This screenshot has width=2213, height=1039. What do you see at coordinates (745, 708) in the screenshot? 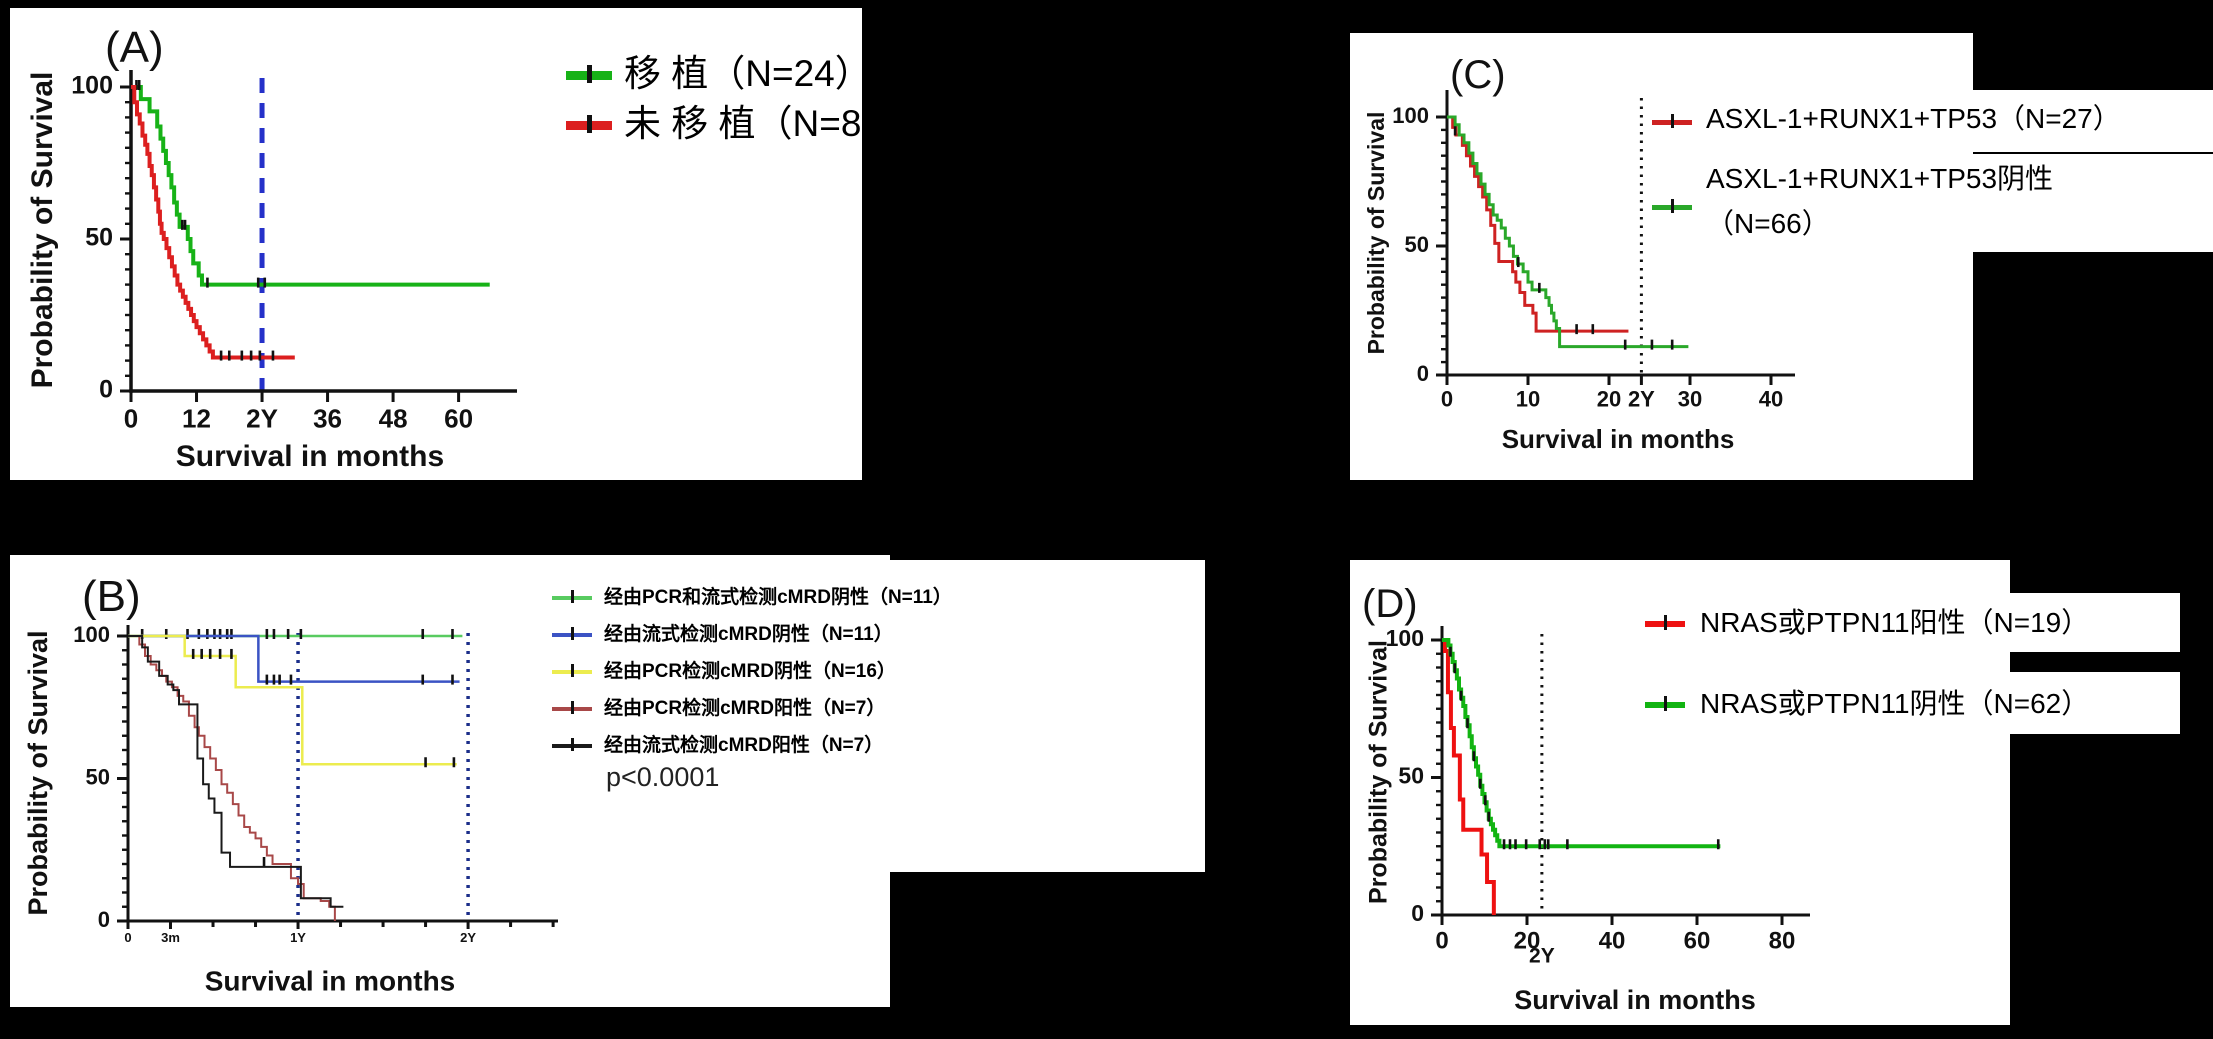
I see `legend-b-label-3: 经由PCR检测cMRD阳性（N=7）` at bounding box center [745, 708].